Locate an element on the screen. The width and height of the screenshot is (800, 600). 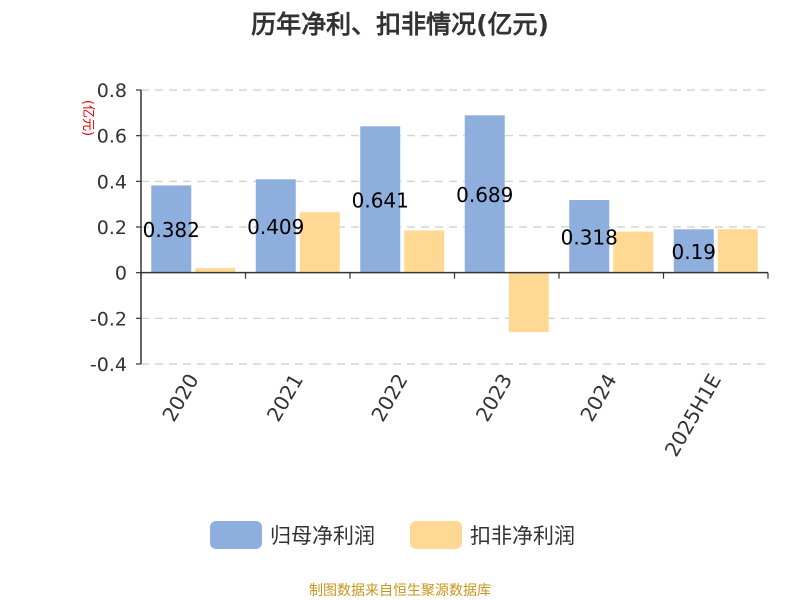
data-label: 0.382 is located at coordinates (171, 230).